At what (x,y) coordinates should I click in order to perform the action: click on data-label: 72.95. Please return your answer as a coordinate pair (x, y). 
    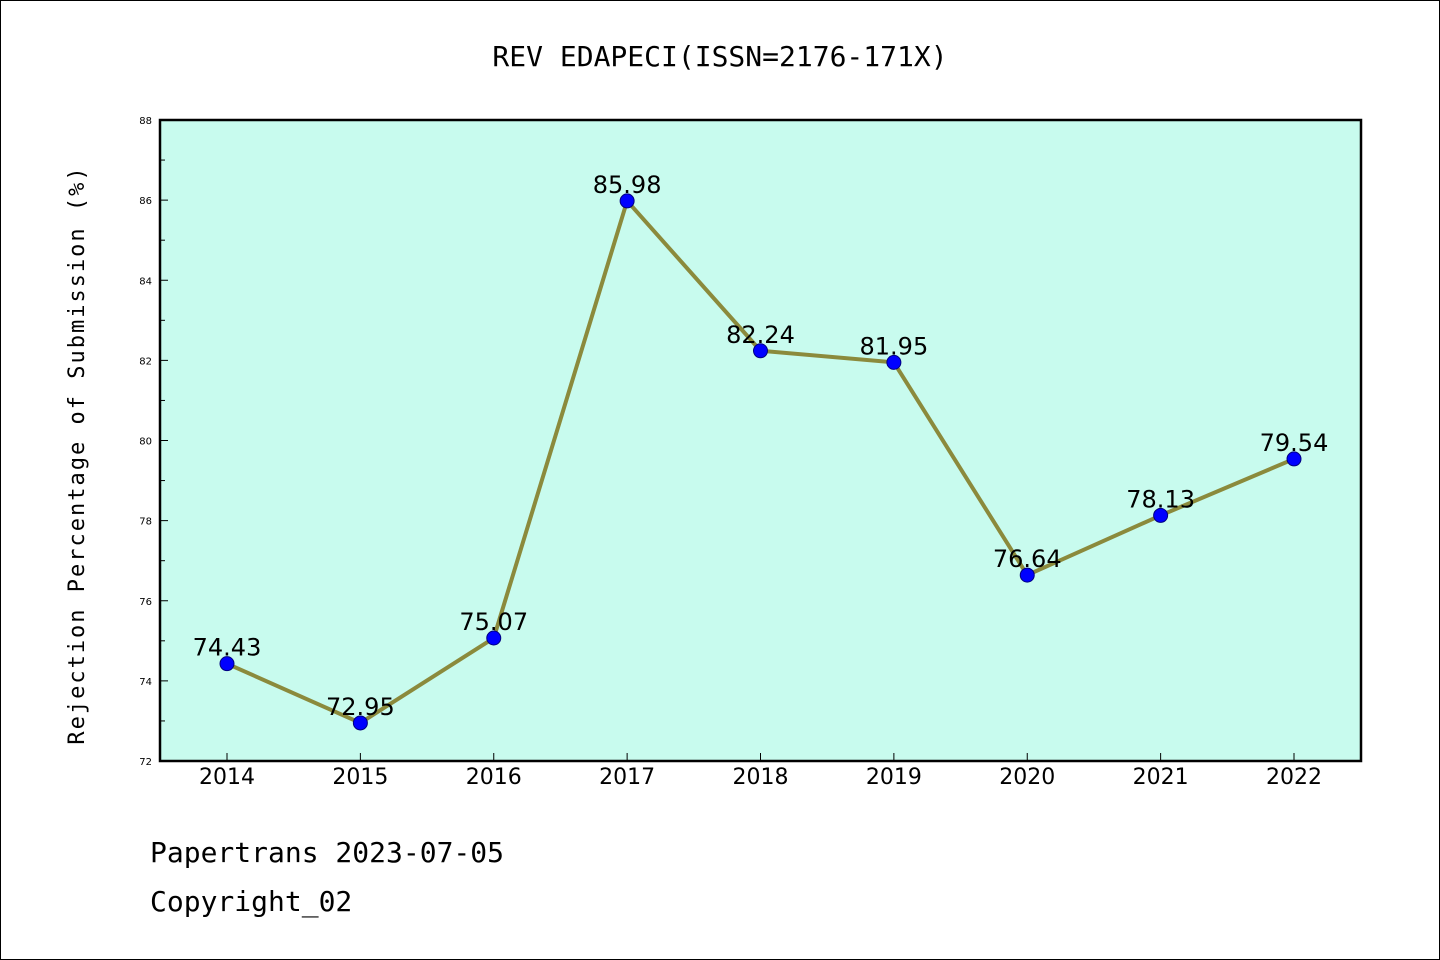
    Looking at the image, I should click on (360, 707).